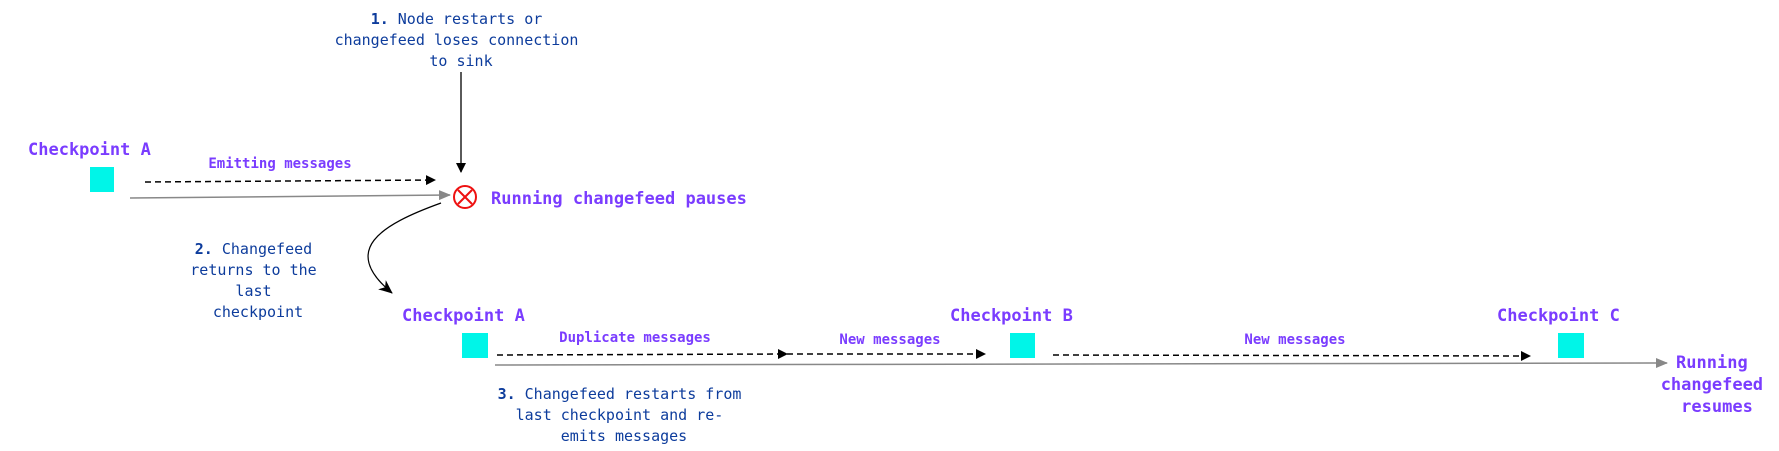 This screenshot has width=1779, height=451. Describe the element at coordinates (1717, 407) in the screenshot. I see `resume-line: resumes` at that location.